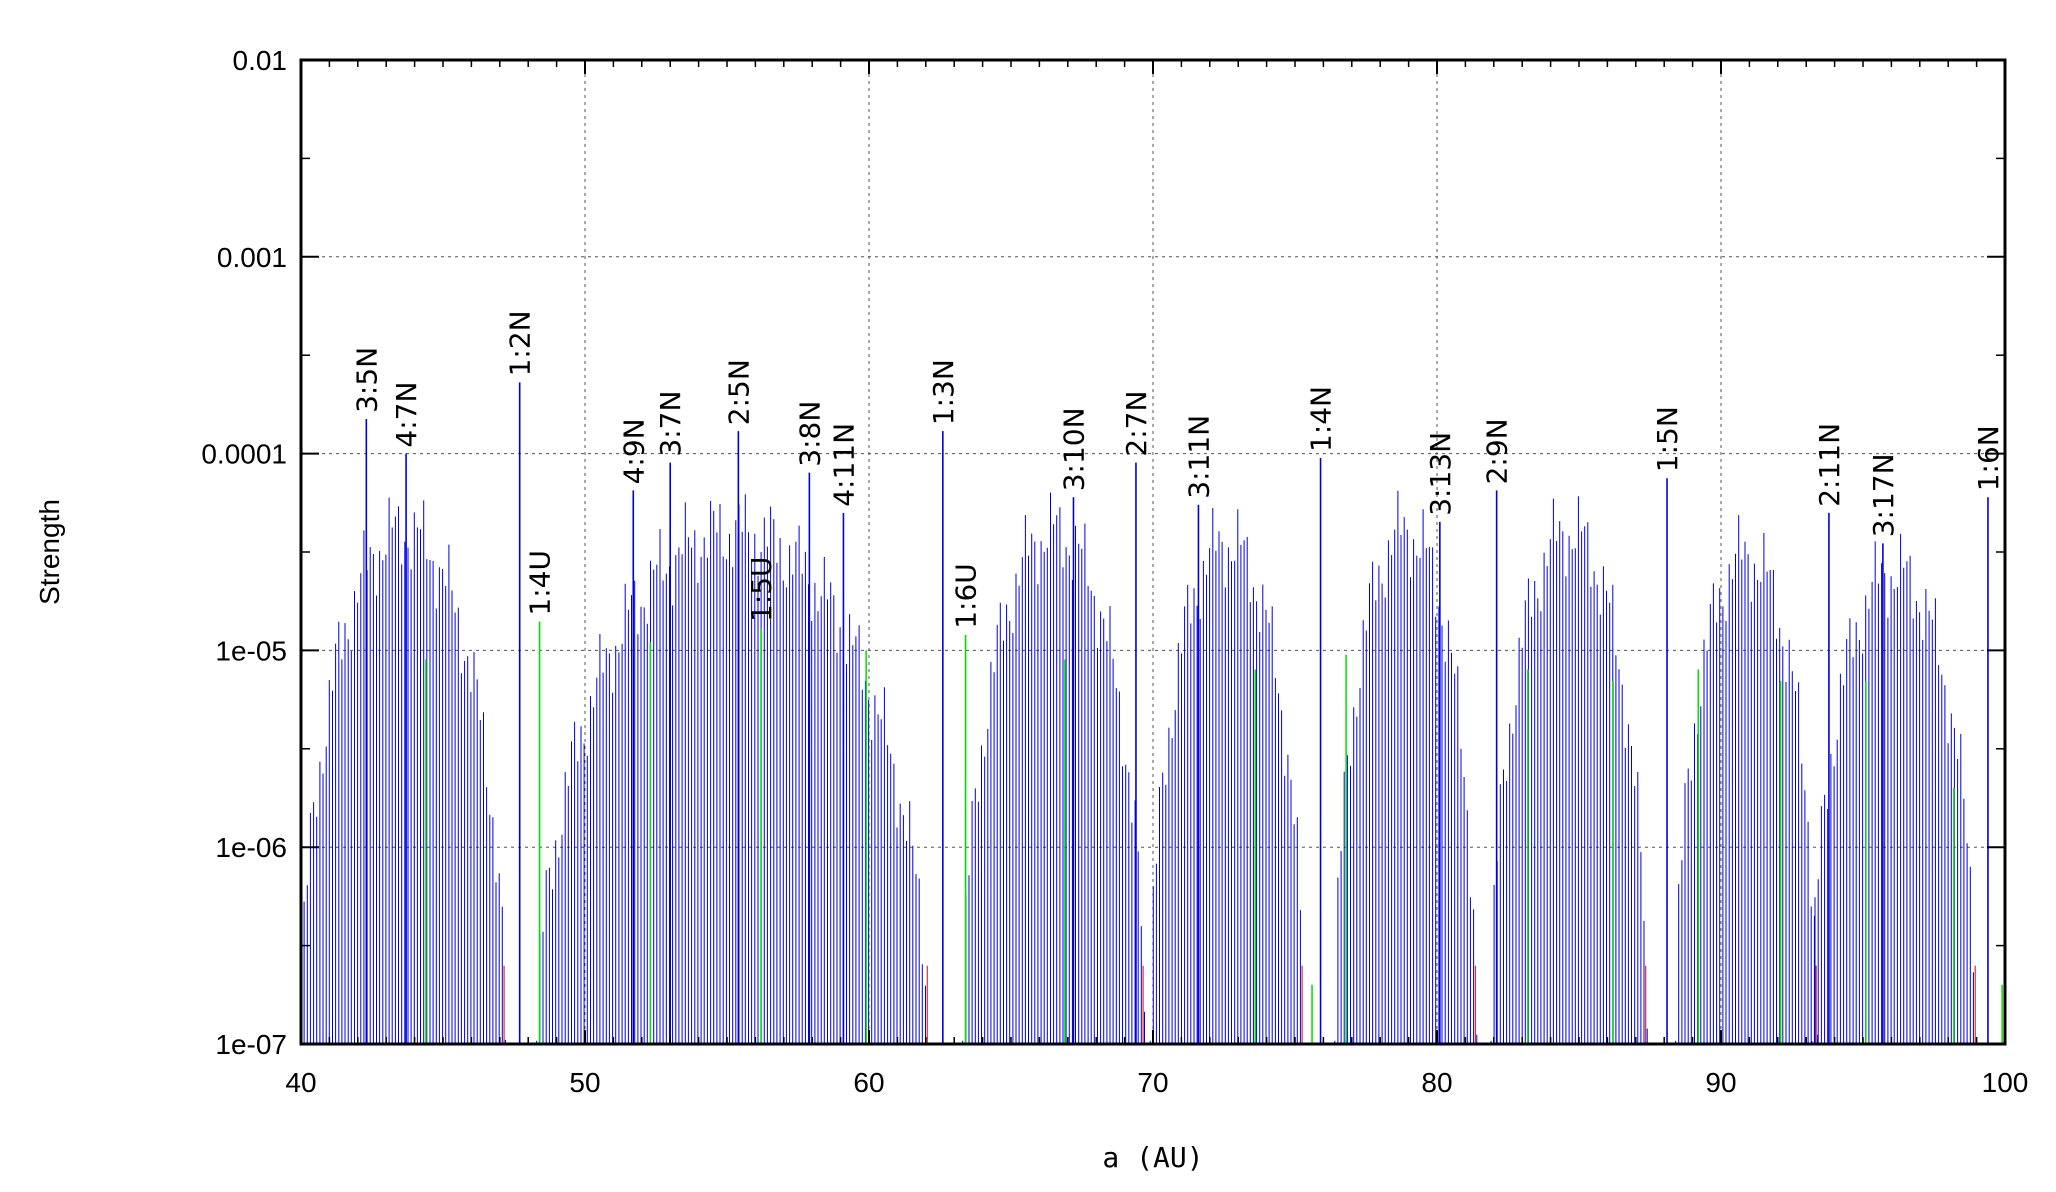 This screenshot has width=2056, height=1192. What do you see at coordinates (366, 380) in the screenshot?
I see `resonance-label: 3:5N` at bounding box center [366, 380].